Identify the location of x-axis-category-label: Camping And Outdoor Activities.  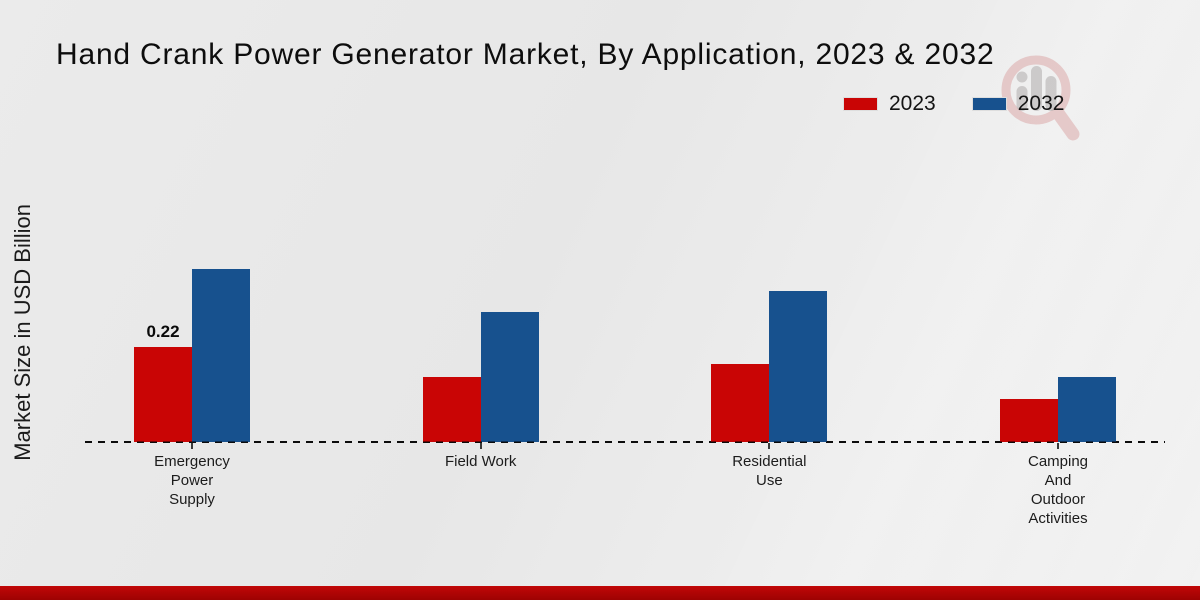
(1058, 490).